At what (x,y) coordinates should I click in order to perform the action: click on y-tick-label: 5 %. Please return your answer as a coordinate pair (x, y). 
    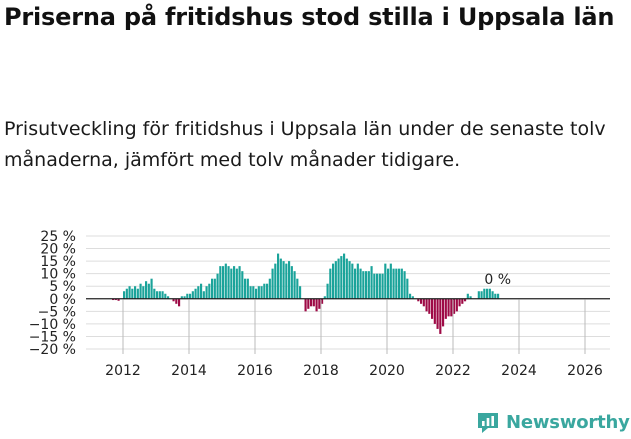
    Looking at the image, I should click on (62, 287).